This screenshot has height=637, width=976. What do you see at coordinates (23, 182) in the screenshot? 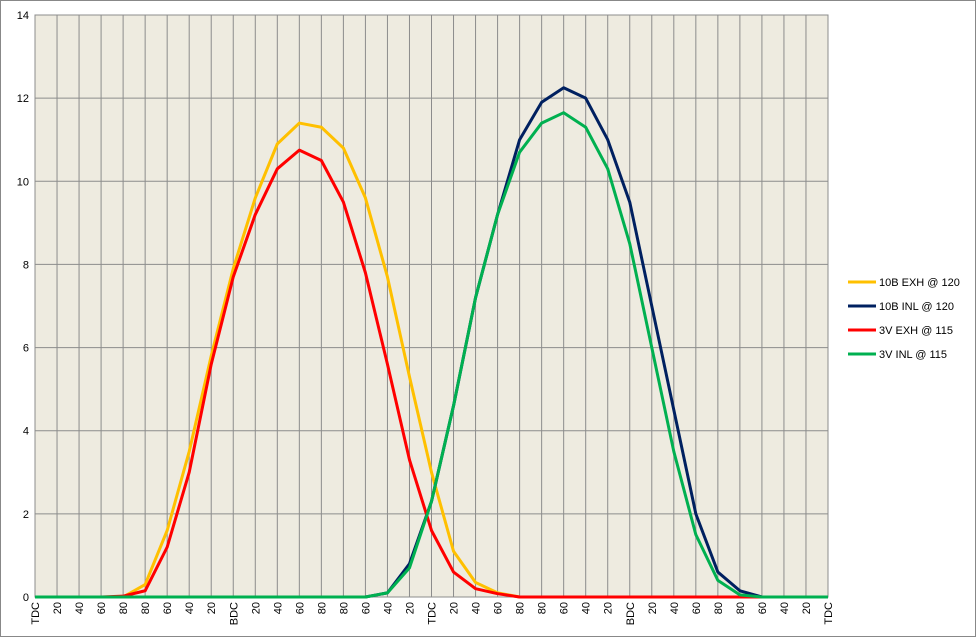
I see `y-tick-label: 10` at bounding box center [23, 182].